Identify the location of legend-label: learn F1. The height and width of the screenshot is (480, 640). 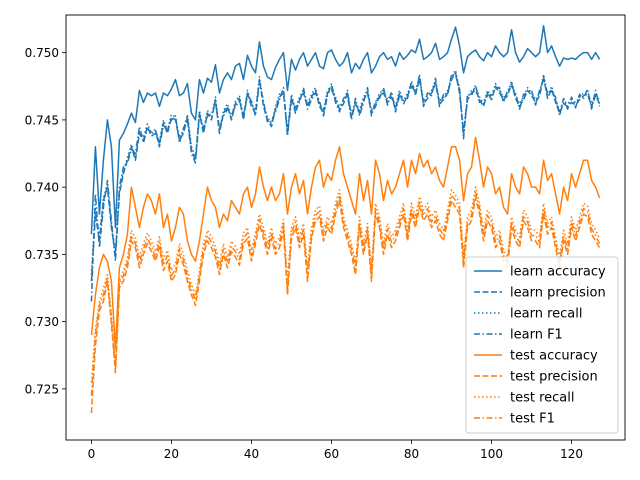
(536, 335).